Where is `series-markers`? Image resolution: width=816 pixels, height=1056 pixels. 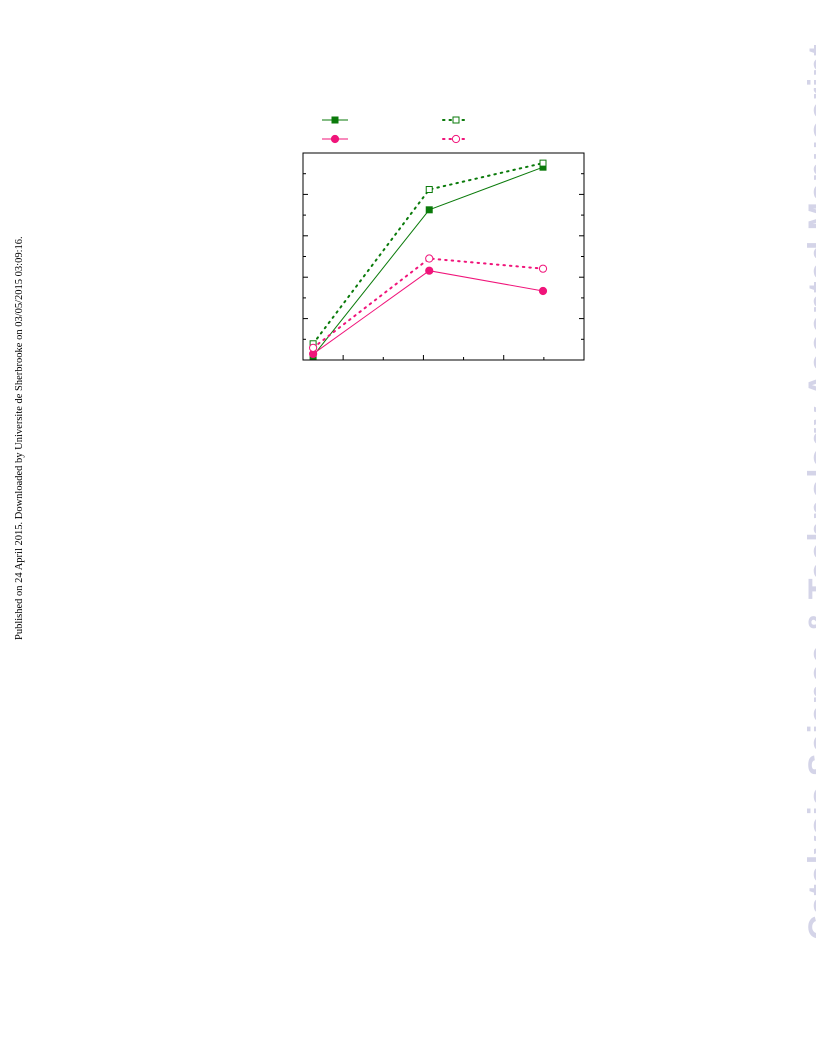
series-markers is located at coordinates (428, 259).